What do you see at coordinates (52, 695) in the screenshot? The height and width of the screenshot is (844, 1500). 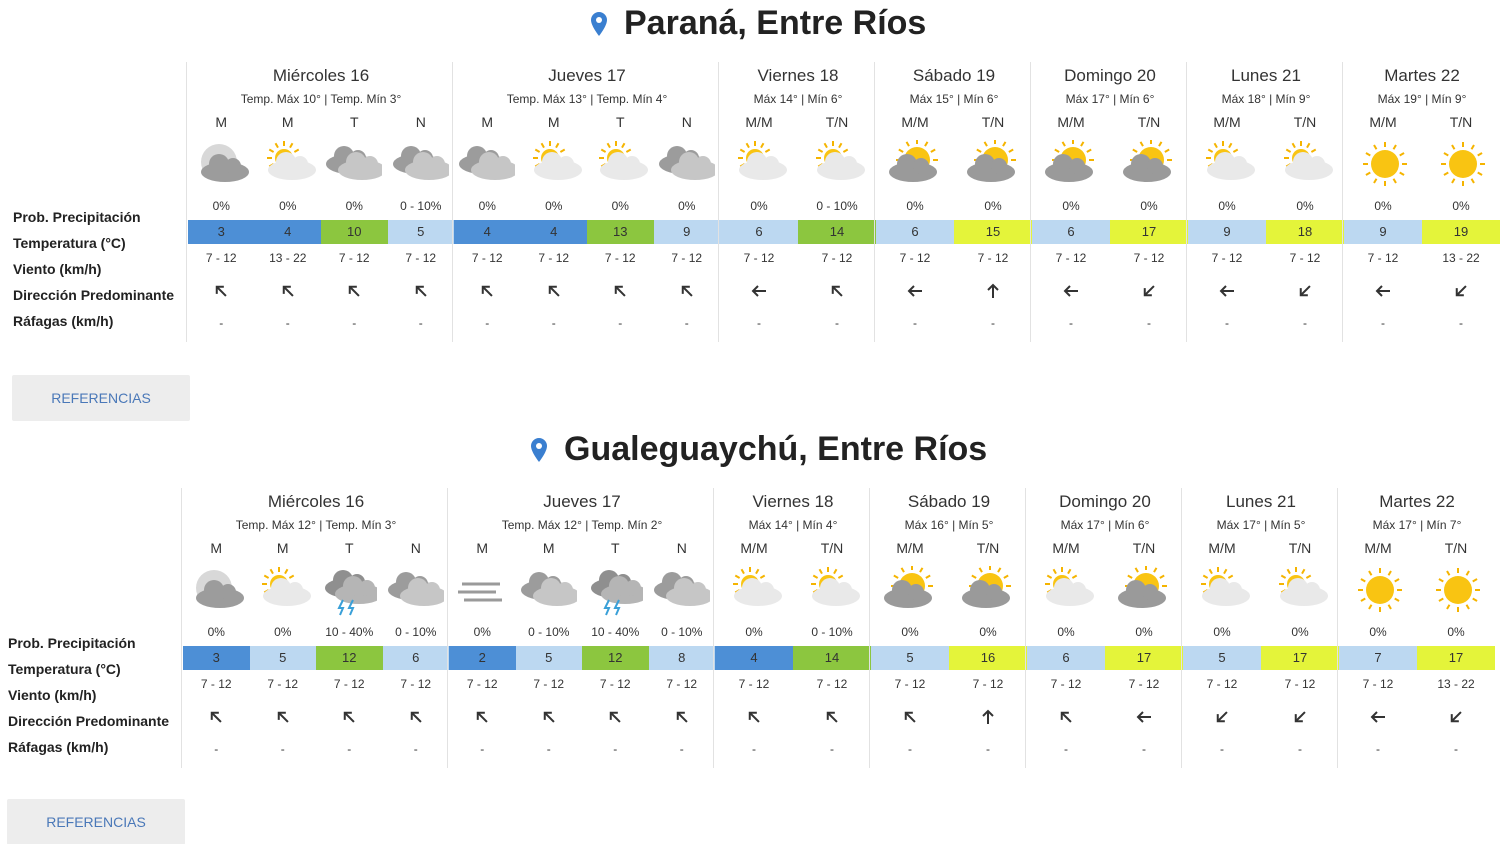 I see `row-label: Viento (km/h)` at bounding box center [52, 695].